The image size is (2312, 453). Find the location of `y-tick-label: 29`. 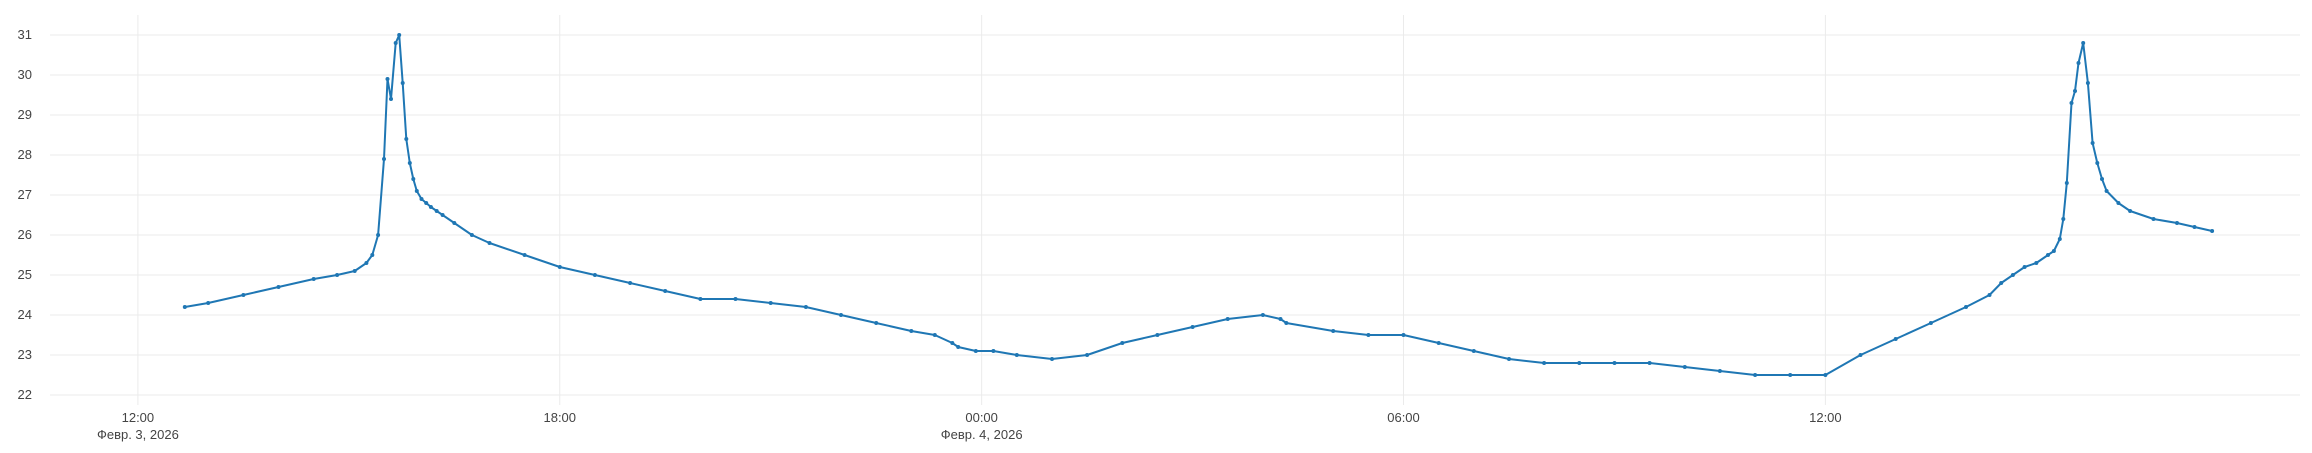

y-tick-label: 29 is located at coordinates (25, 114).